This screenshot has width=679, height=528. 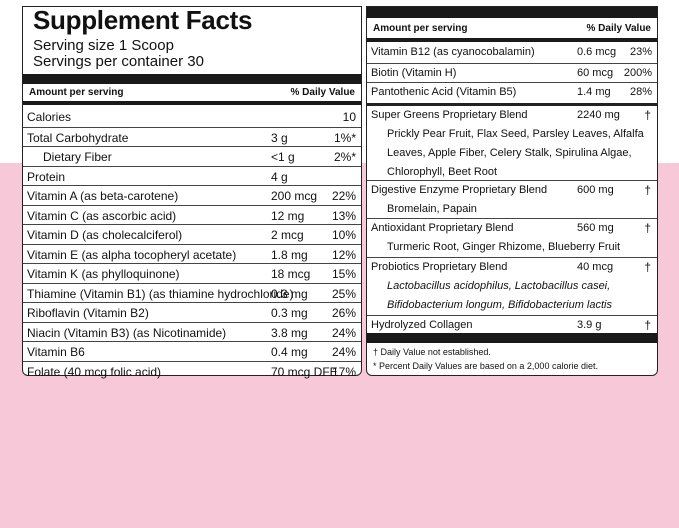 I want to click on footnote-dagger: † Daily Value not established., so click(x=432, y=352).